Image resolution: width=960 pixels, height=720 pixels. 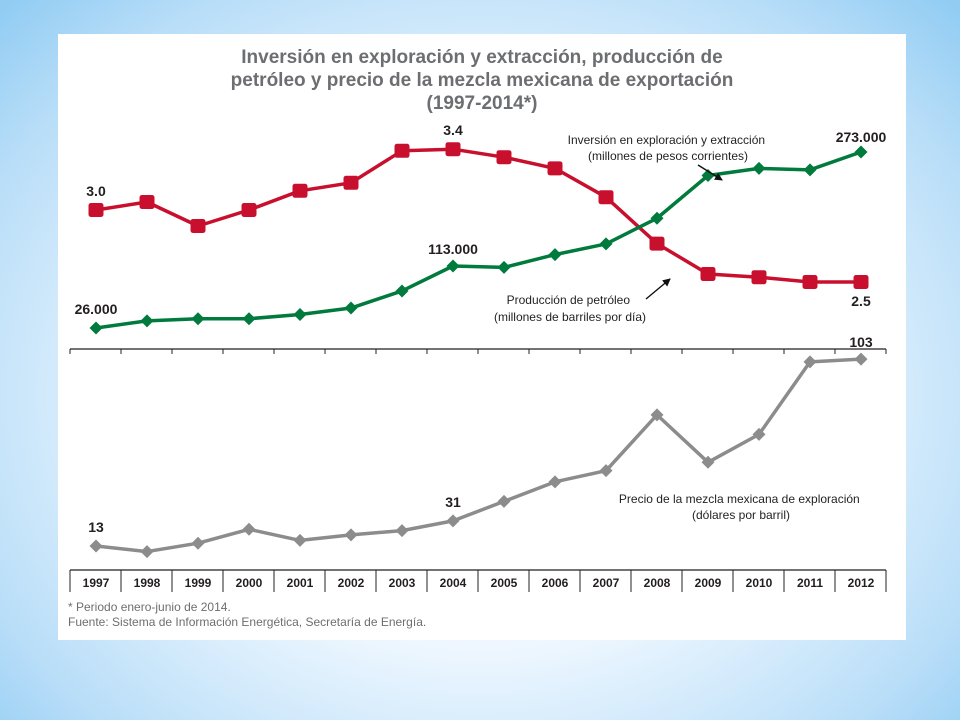 What do you see at coordinates (606, 244) in the screenshot?
I see `investment-point-2007` at bounding box center [606, 244].